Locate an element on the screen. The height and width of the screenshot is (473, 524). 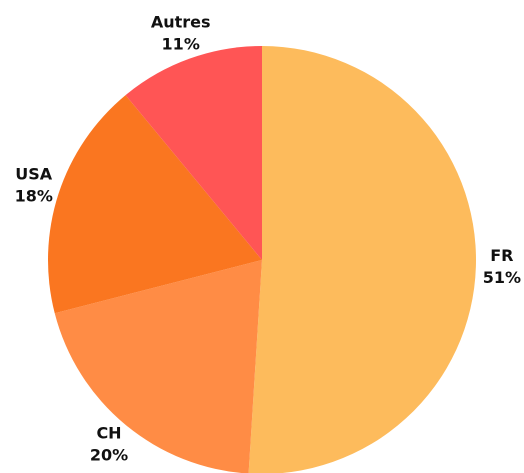
slice-label: FR is located at coordinates (501, 255).